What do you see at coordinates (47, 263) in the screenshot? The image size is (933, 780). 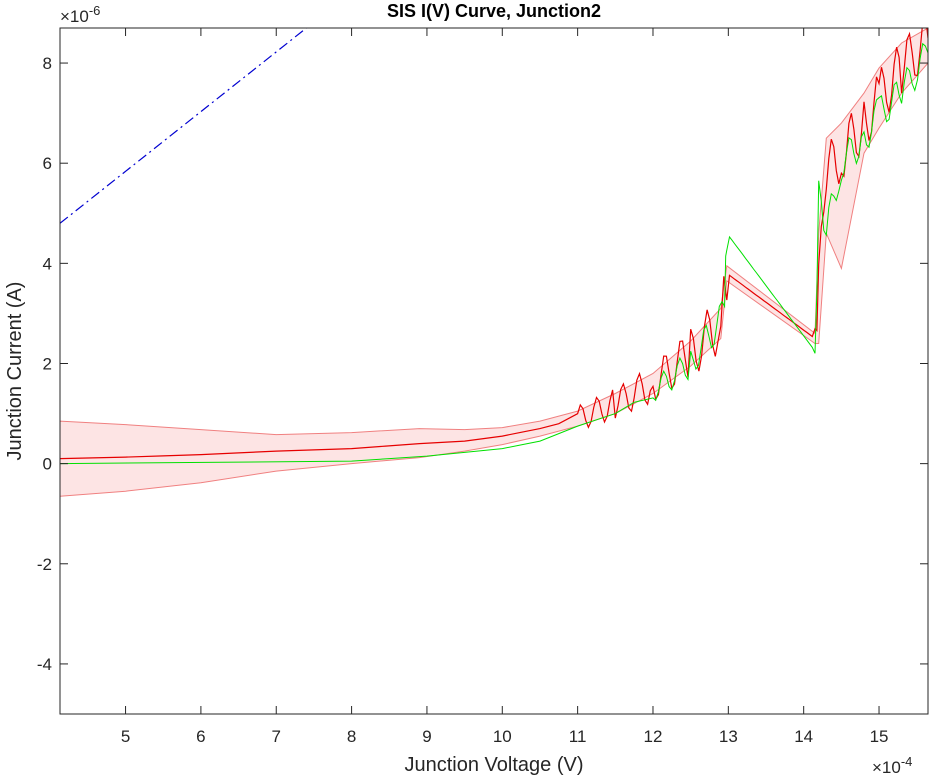 I see `y-tick-label: 4` at bounding box center [47, 263].